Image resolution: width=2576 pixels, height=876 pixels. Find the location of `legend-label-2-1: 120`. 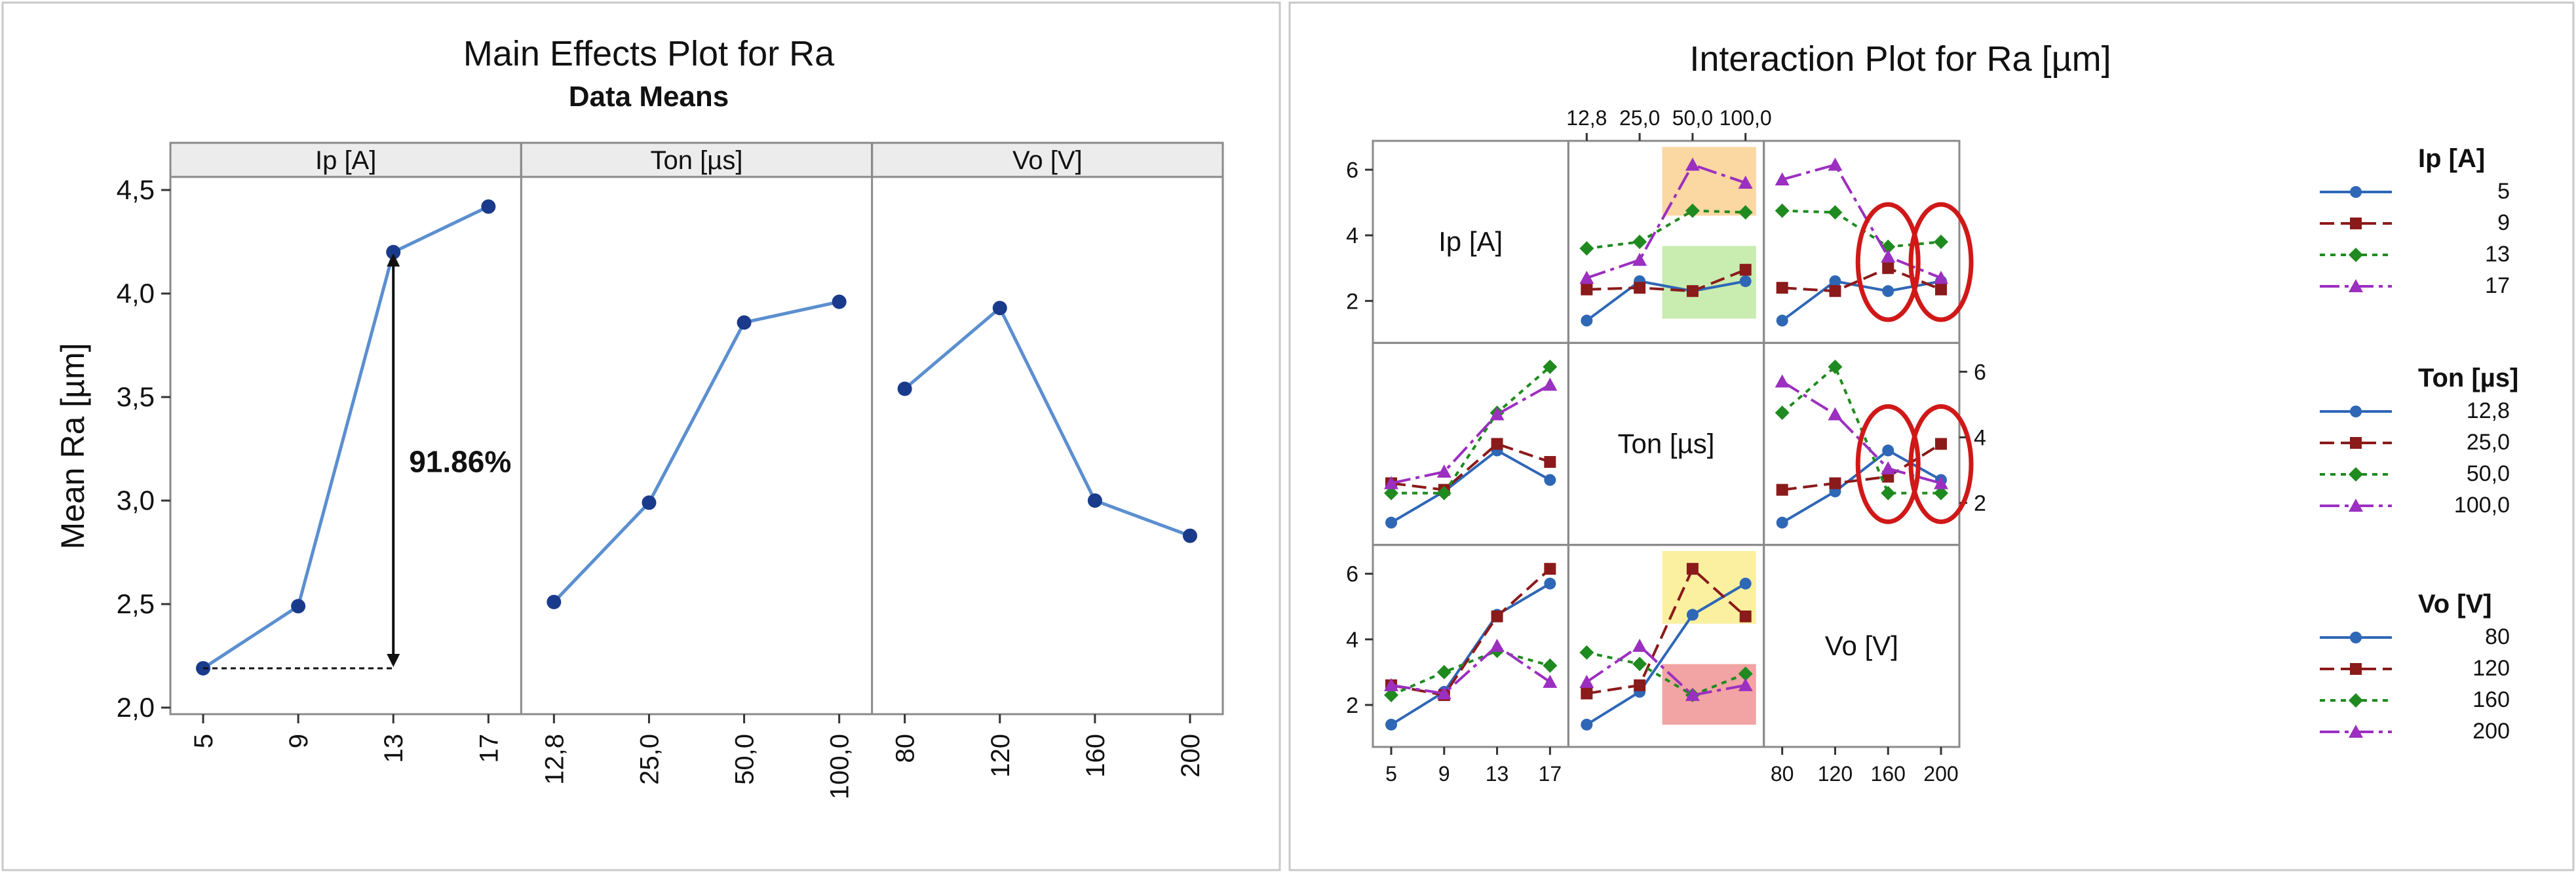

legend-label-2-1: 120 is located at coordinates (2491, 668).